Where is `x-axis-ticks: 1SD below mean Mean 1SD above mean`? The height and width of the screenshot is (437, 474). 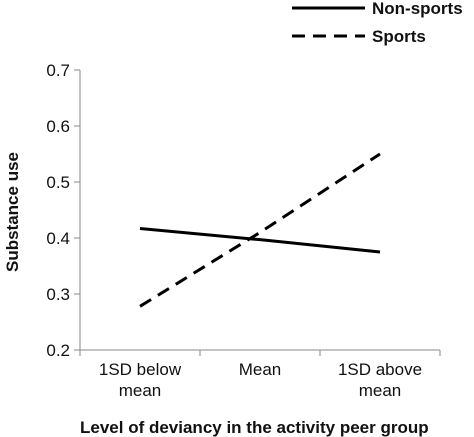 x-axis-ticks: 1SD below mean Mean 1SD above mean is located at coordinates (260, 375).